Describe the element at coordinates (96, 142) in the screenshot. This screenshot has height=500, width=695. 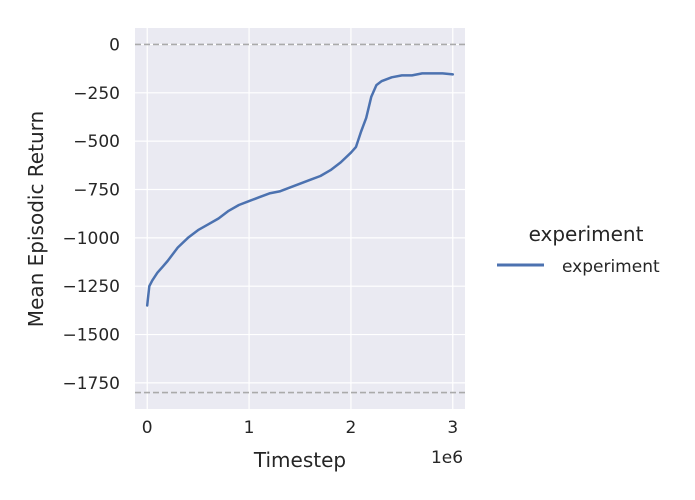
I see `y-tick-label-2: −500` at that location.